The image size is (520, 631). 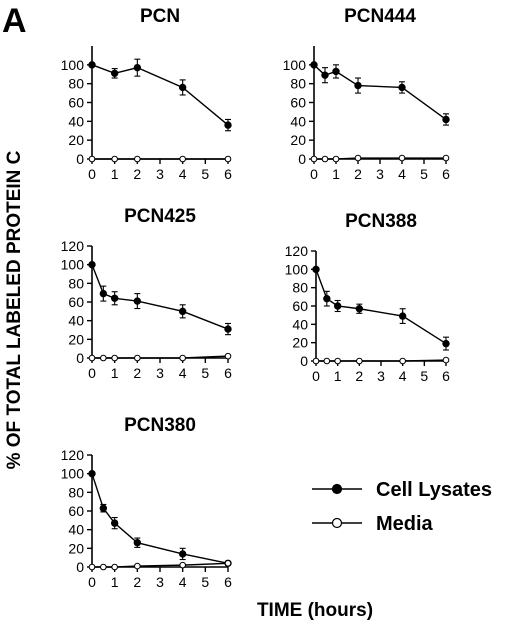 What do you see at coordinates (402, 507) in the screenshot?
I see `legend: Cell Lysates Media` at bounding box center [402, 507].